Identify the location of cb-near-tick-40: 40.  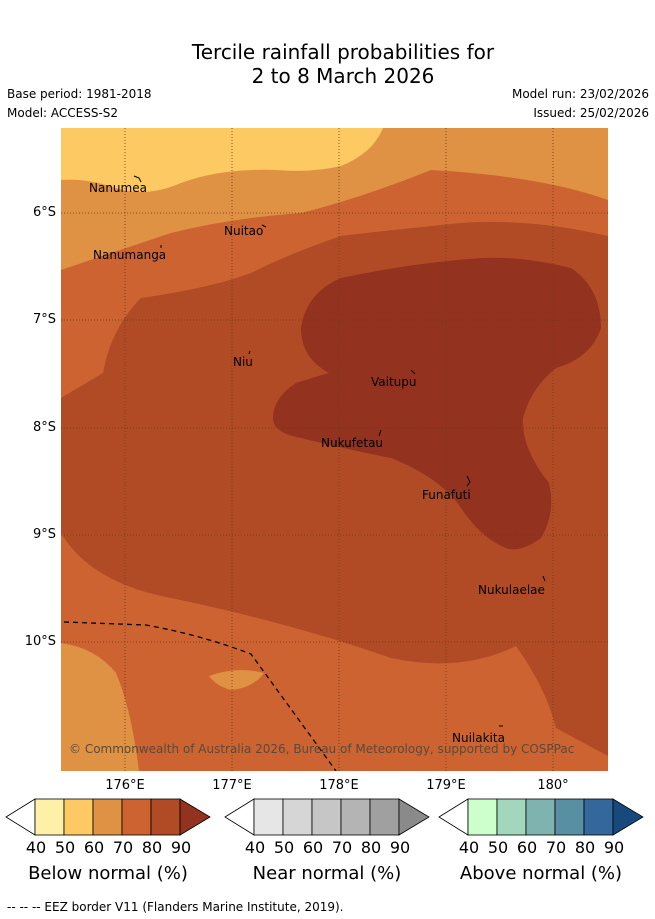
(255, 847).